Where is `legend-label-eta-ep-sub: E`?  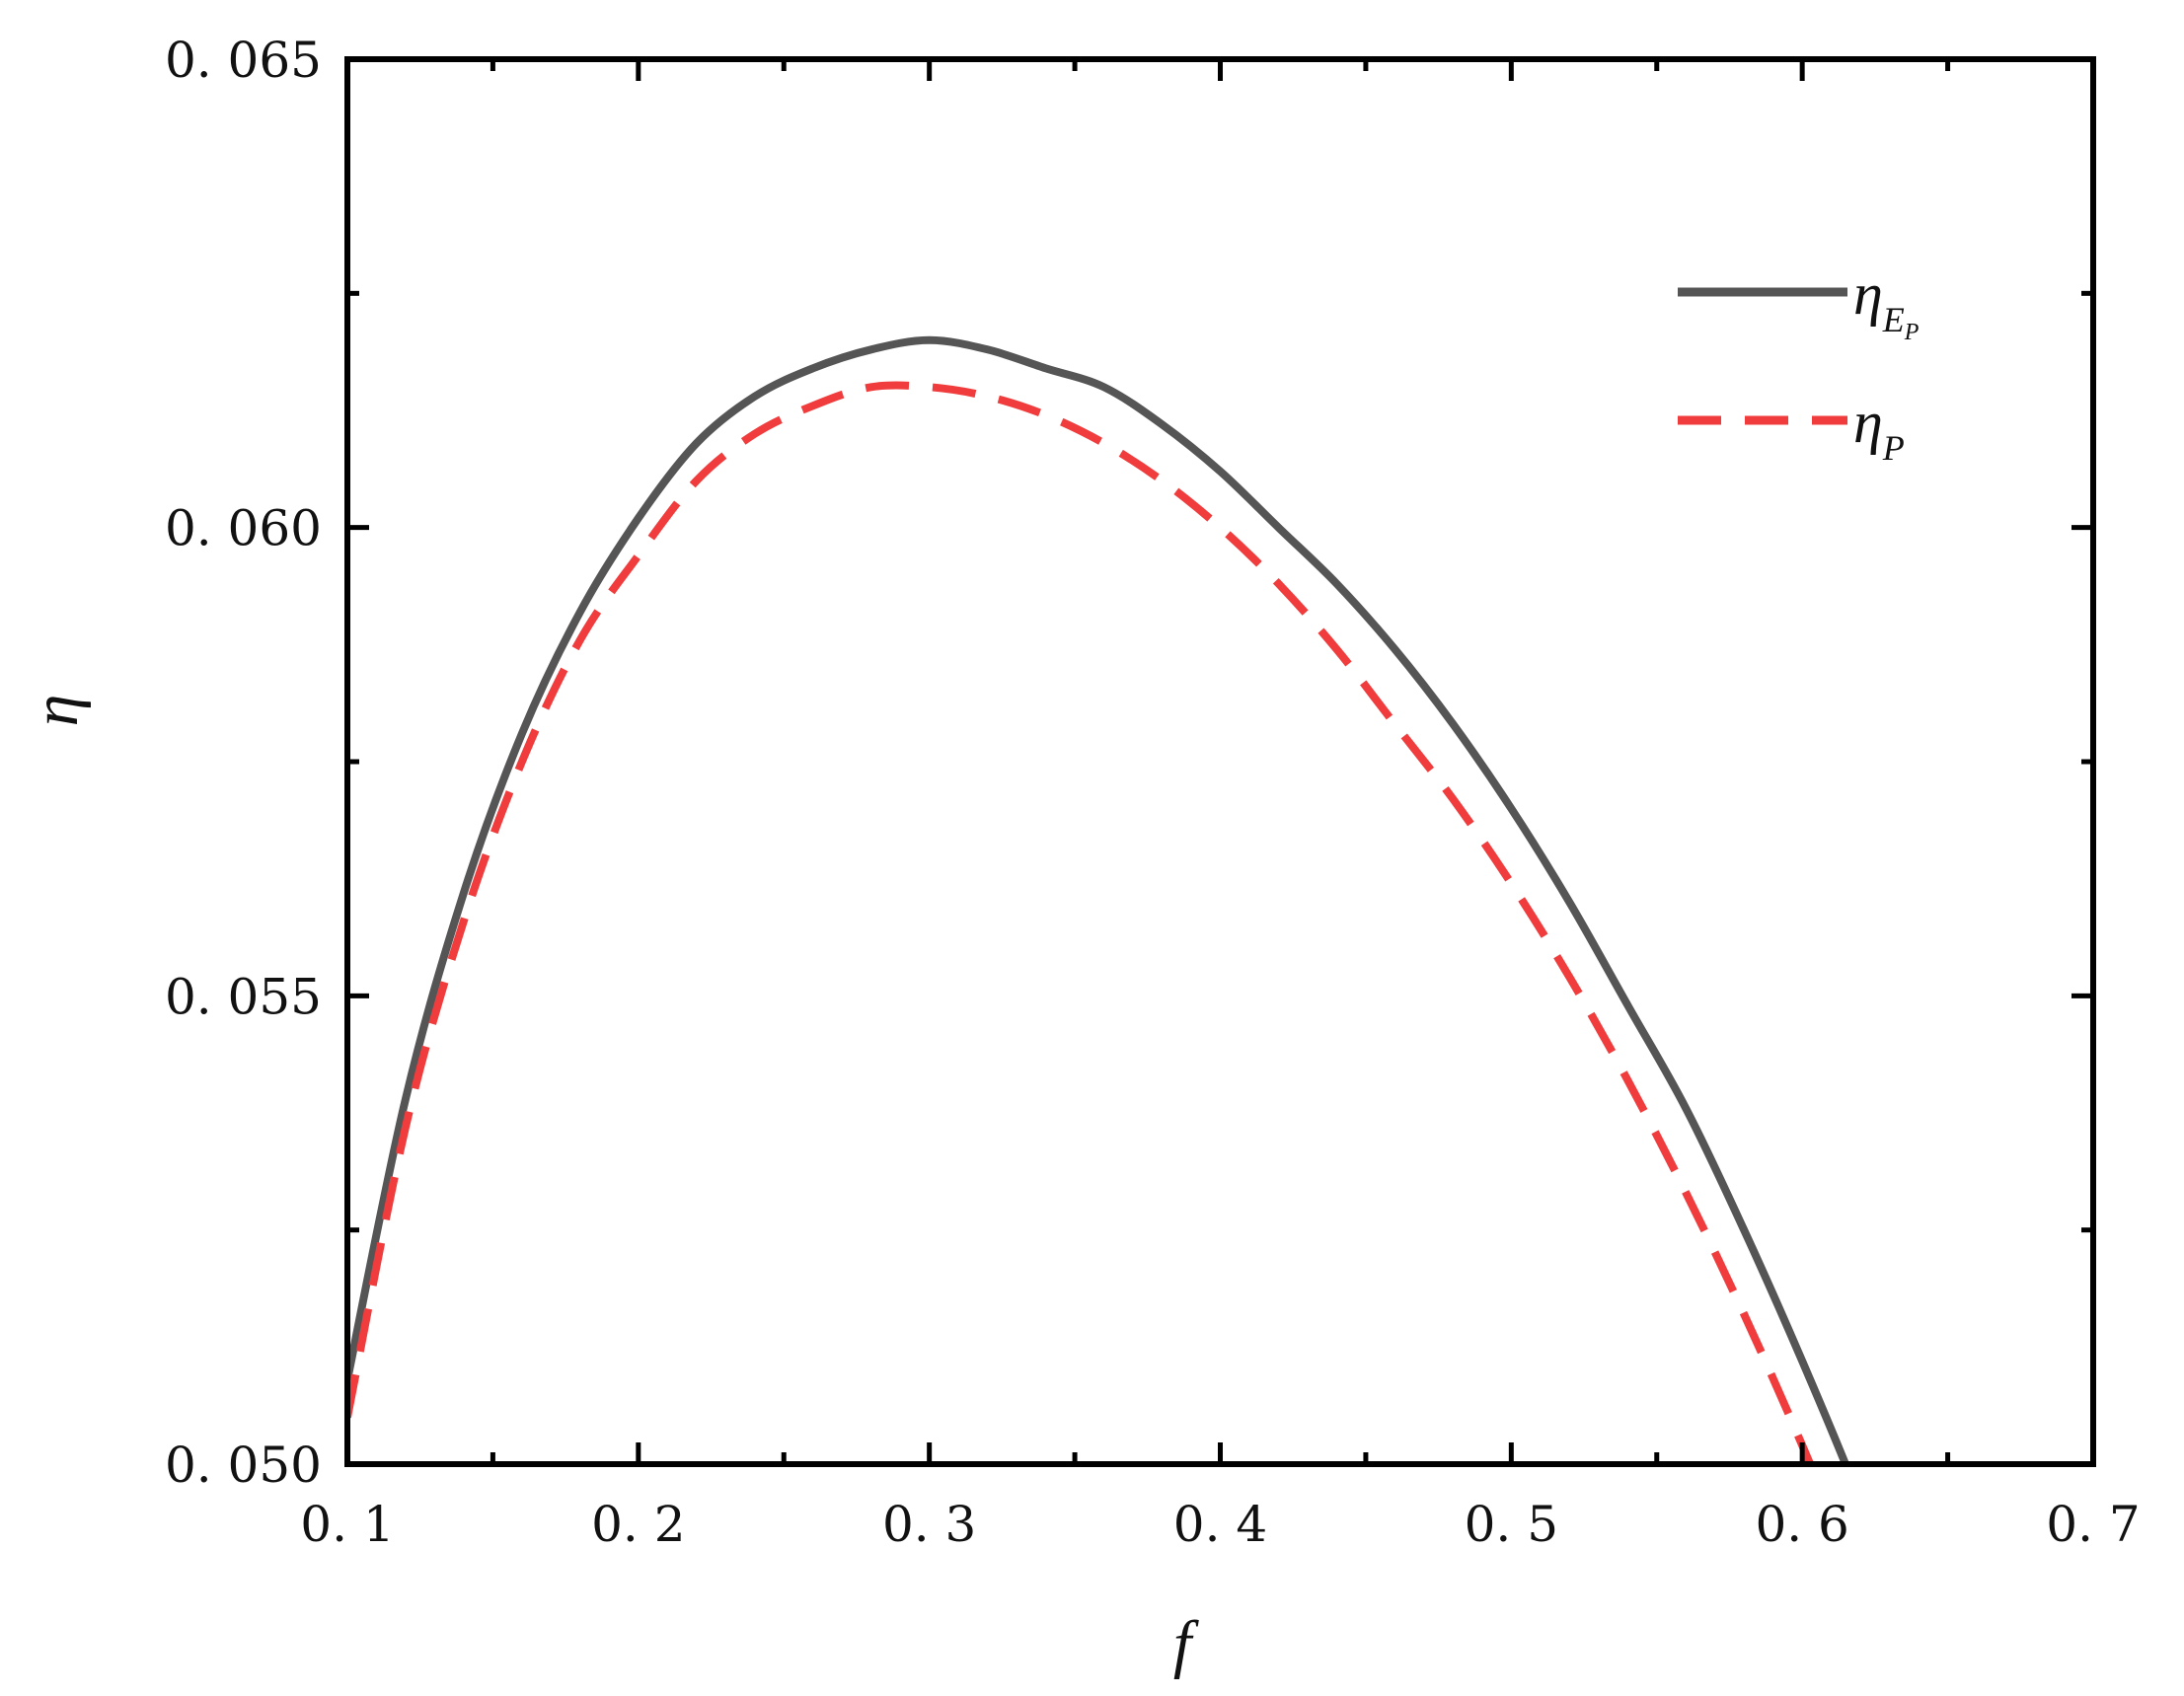 legend-label-eta-ep-sub: E is located at coordinates (1893, 319).